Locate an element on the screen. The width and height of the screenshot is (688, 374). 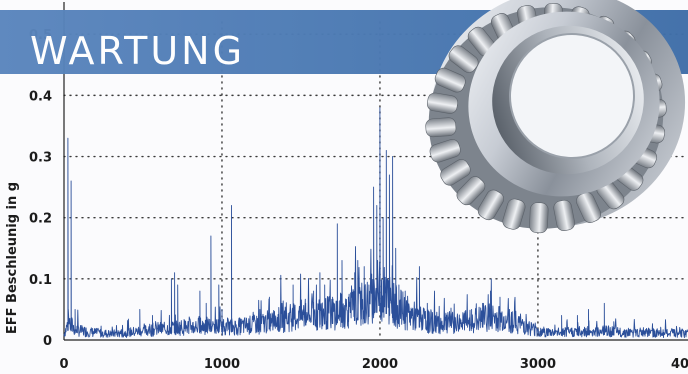
x-tick-label: 40 is located at coordinates (679, 364).